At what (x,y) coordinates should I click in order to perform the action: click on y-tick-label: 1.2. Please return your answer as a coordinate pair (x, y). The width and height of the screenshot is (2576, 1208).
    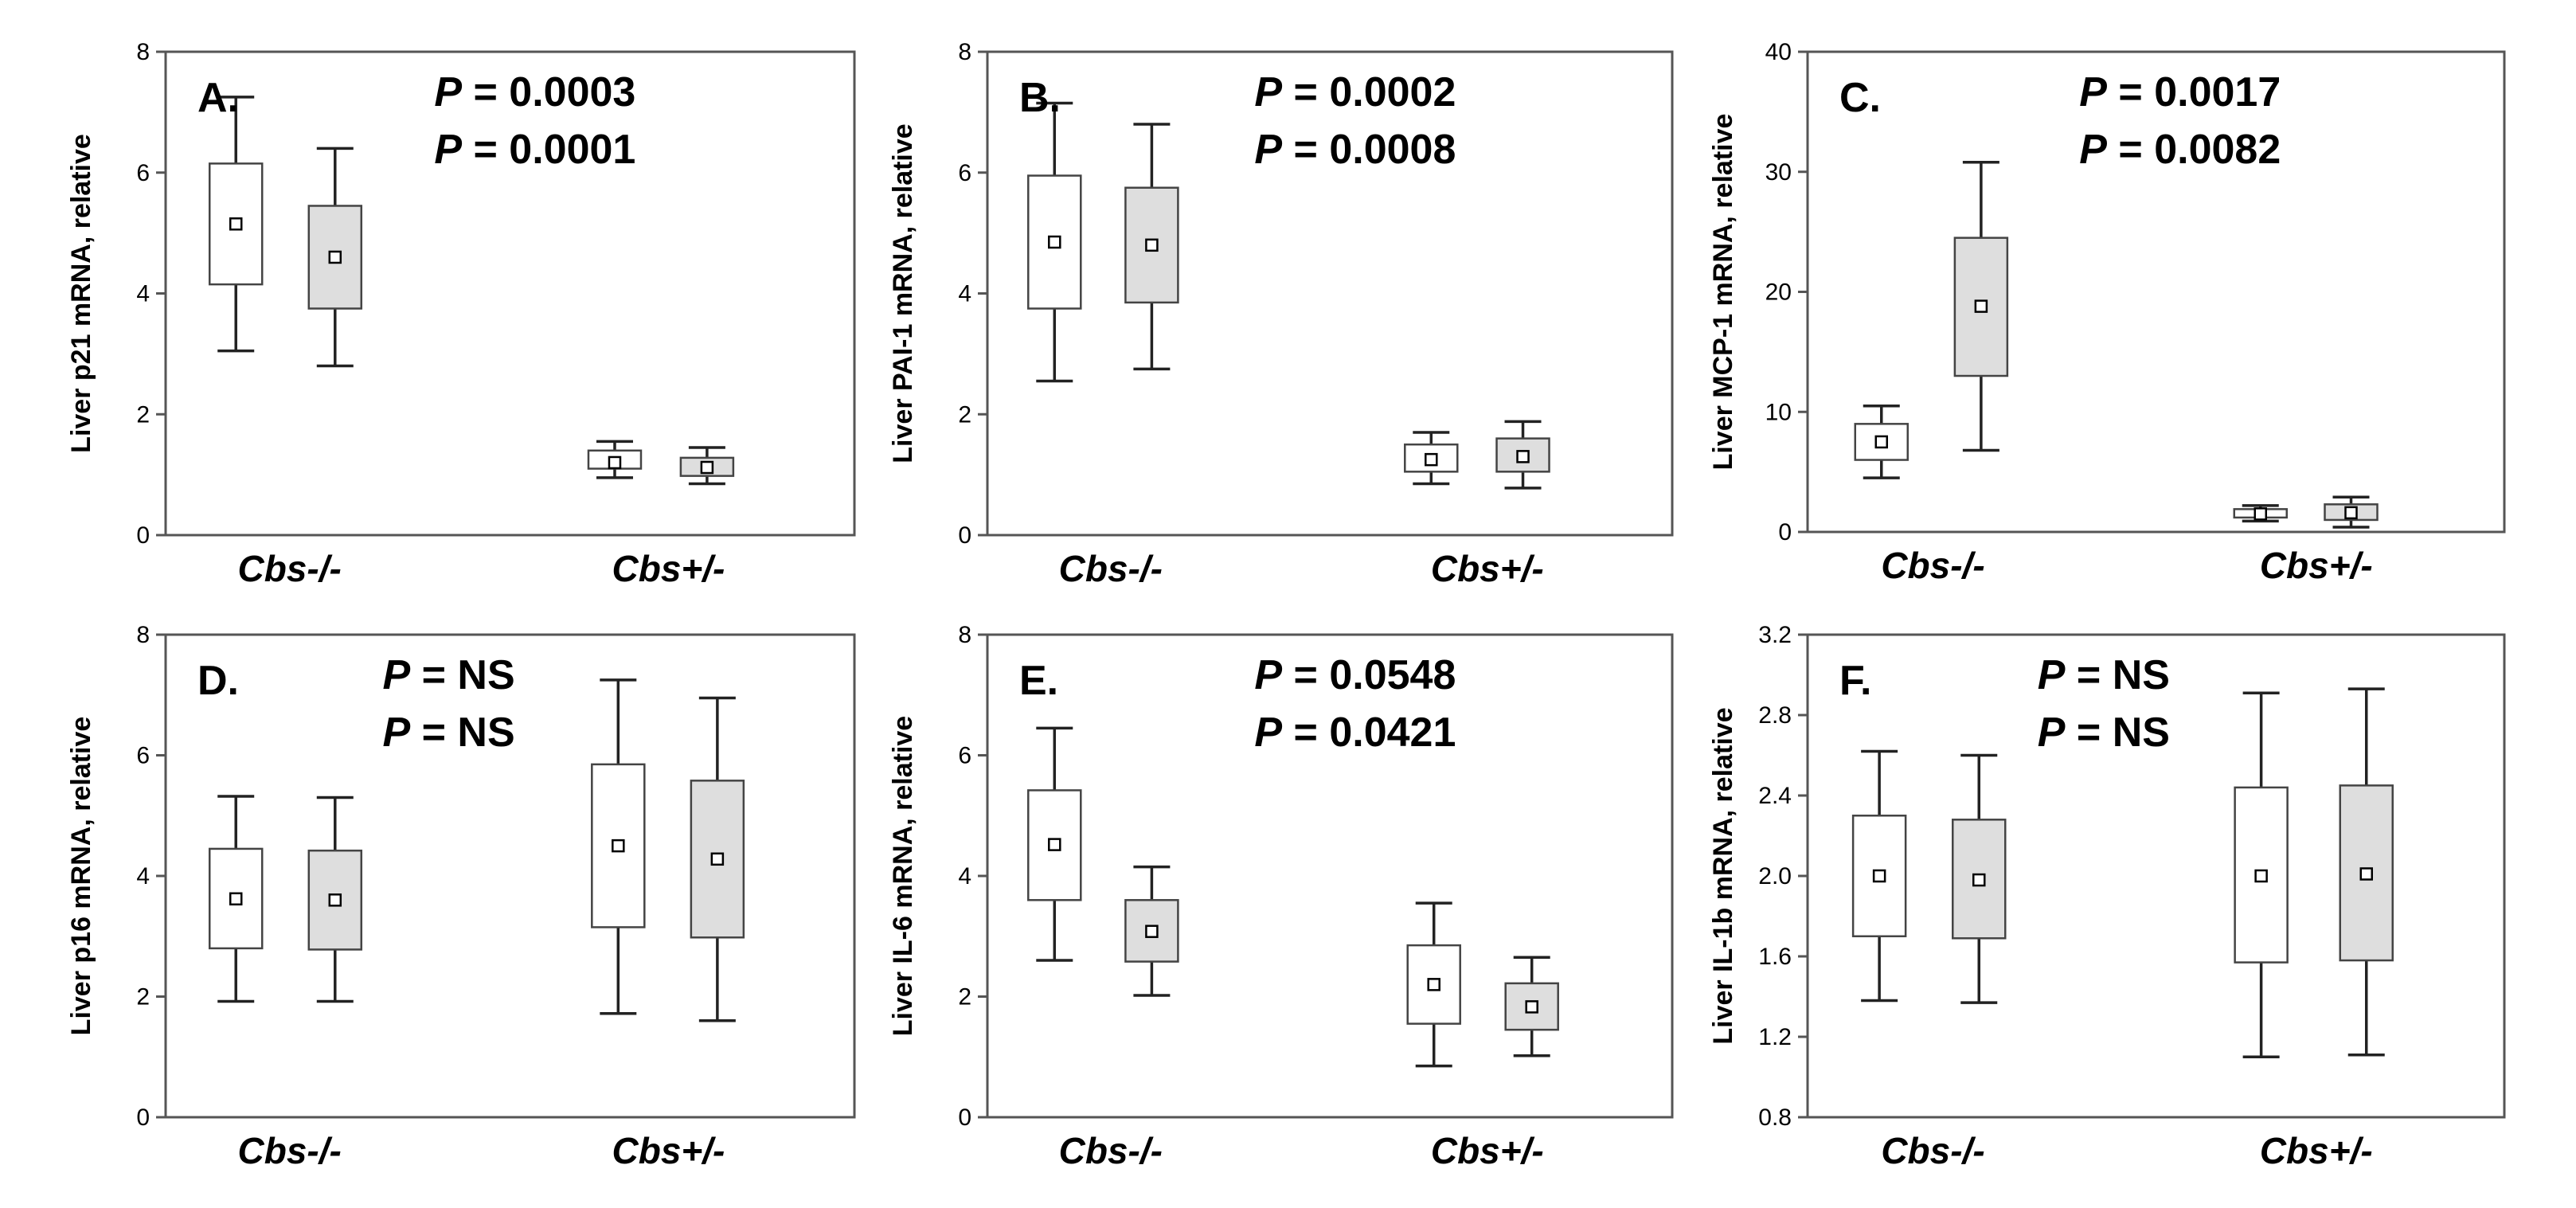
    Looking at the image, I should click on (1775, 1037).